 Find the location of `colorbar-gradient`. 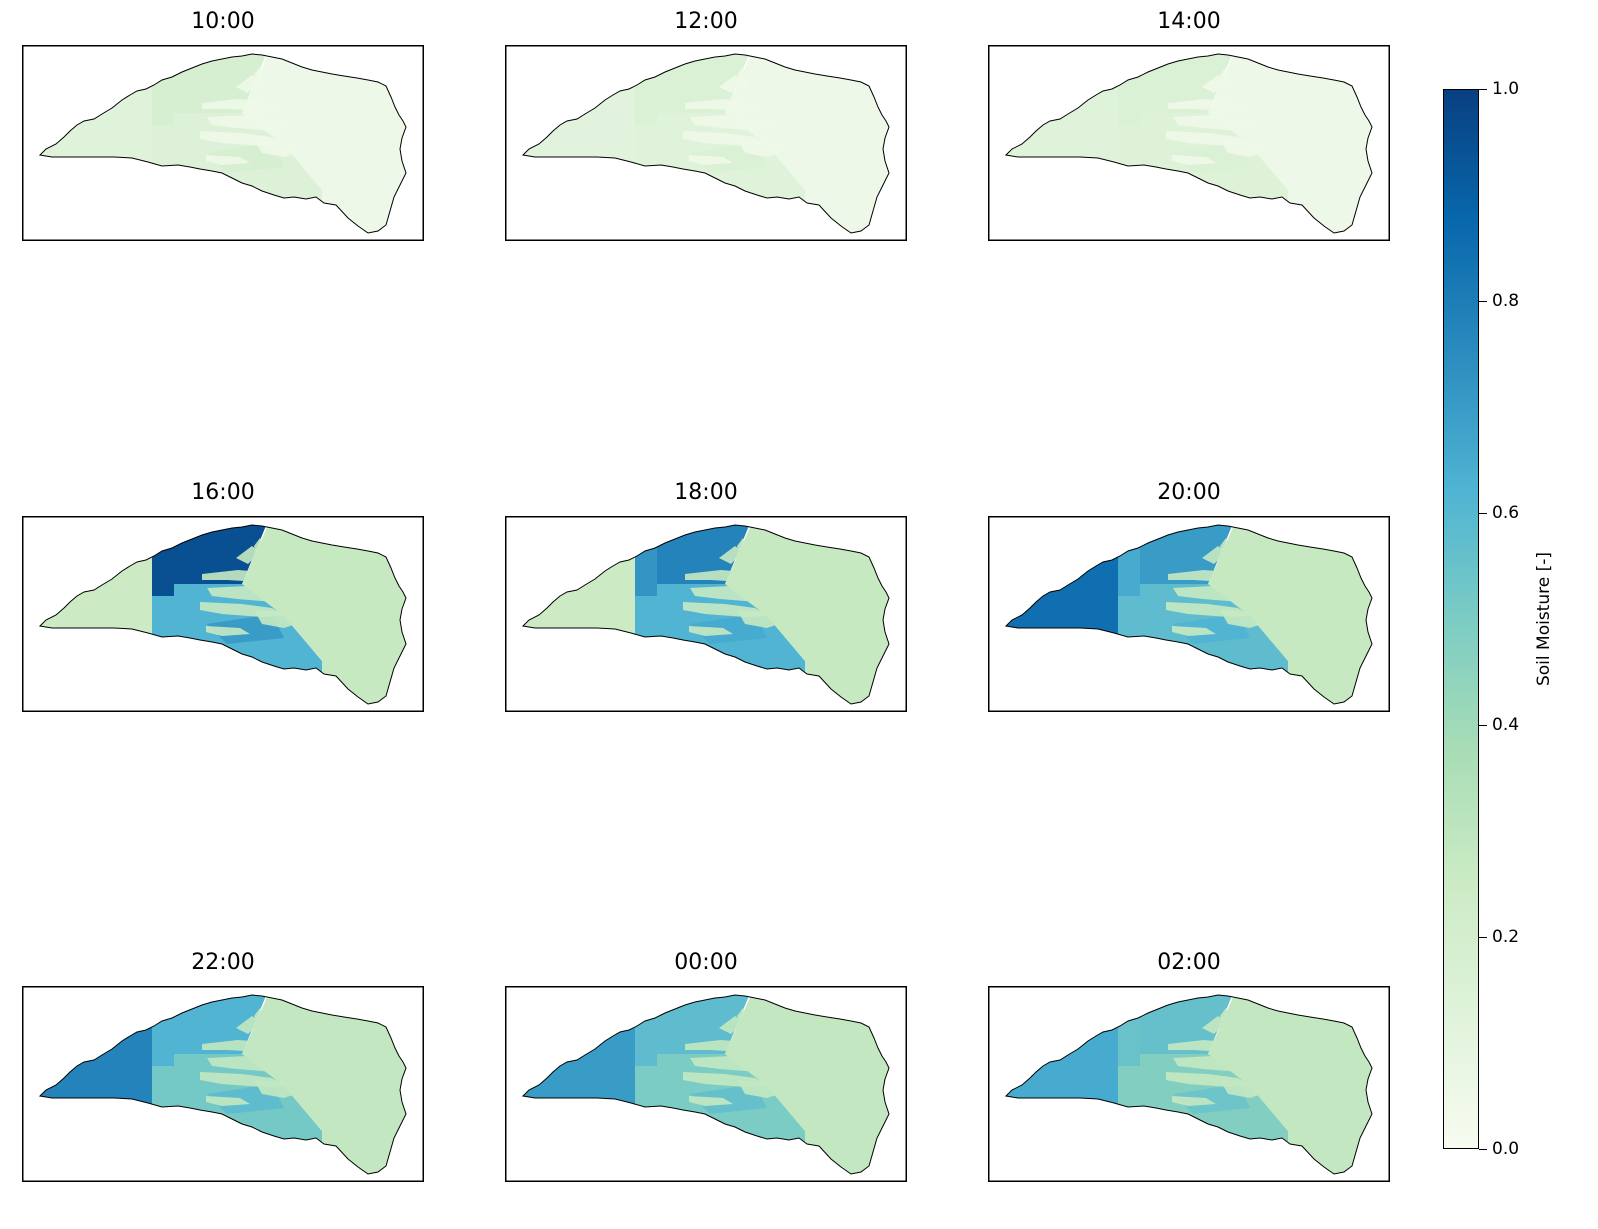

colorbar-gradient is located at coordinates (1461, 619).